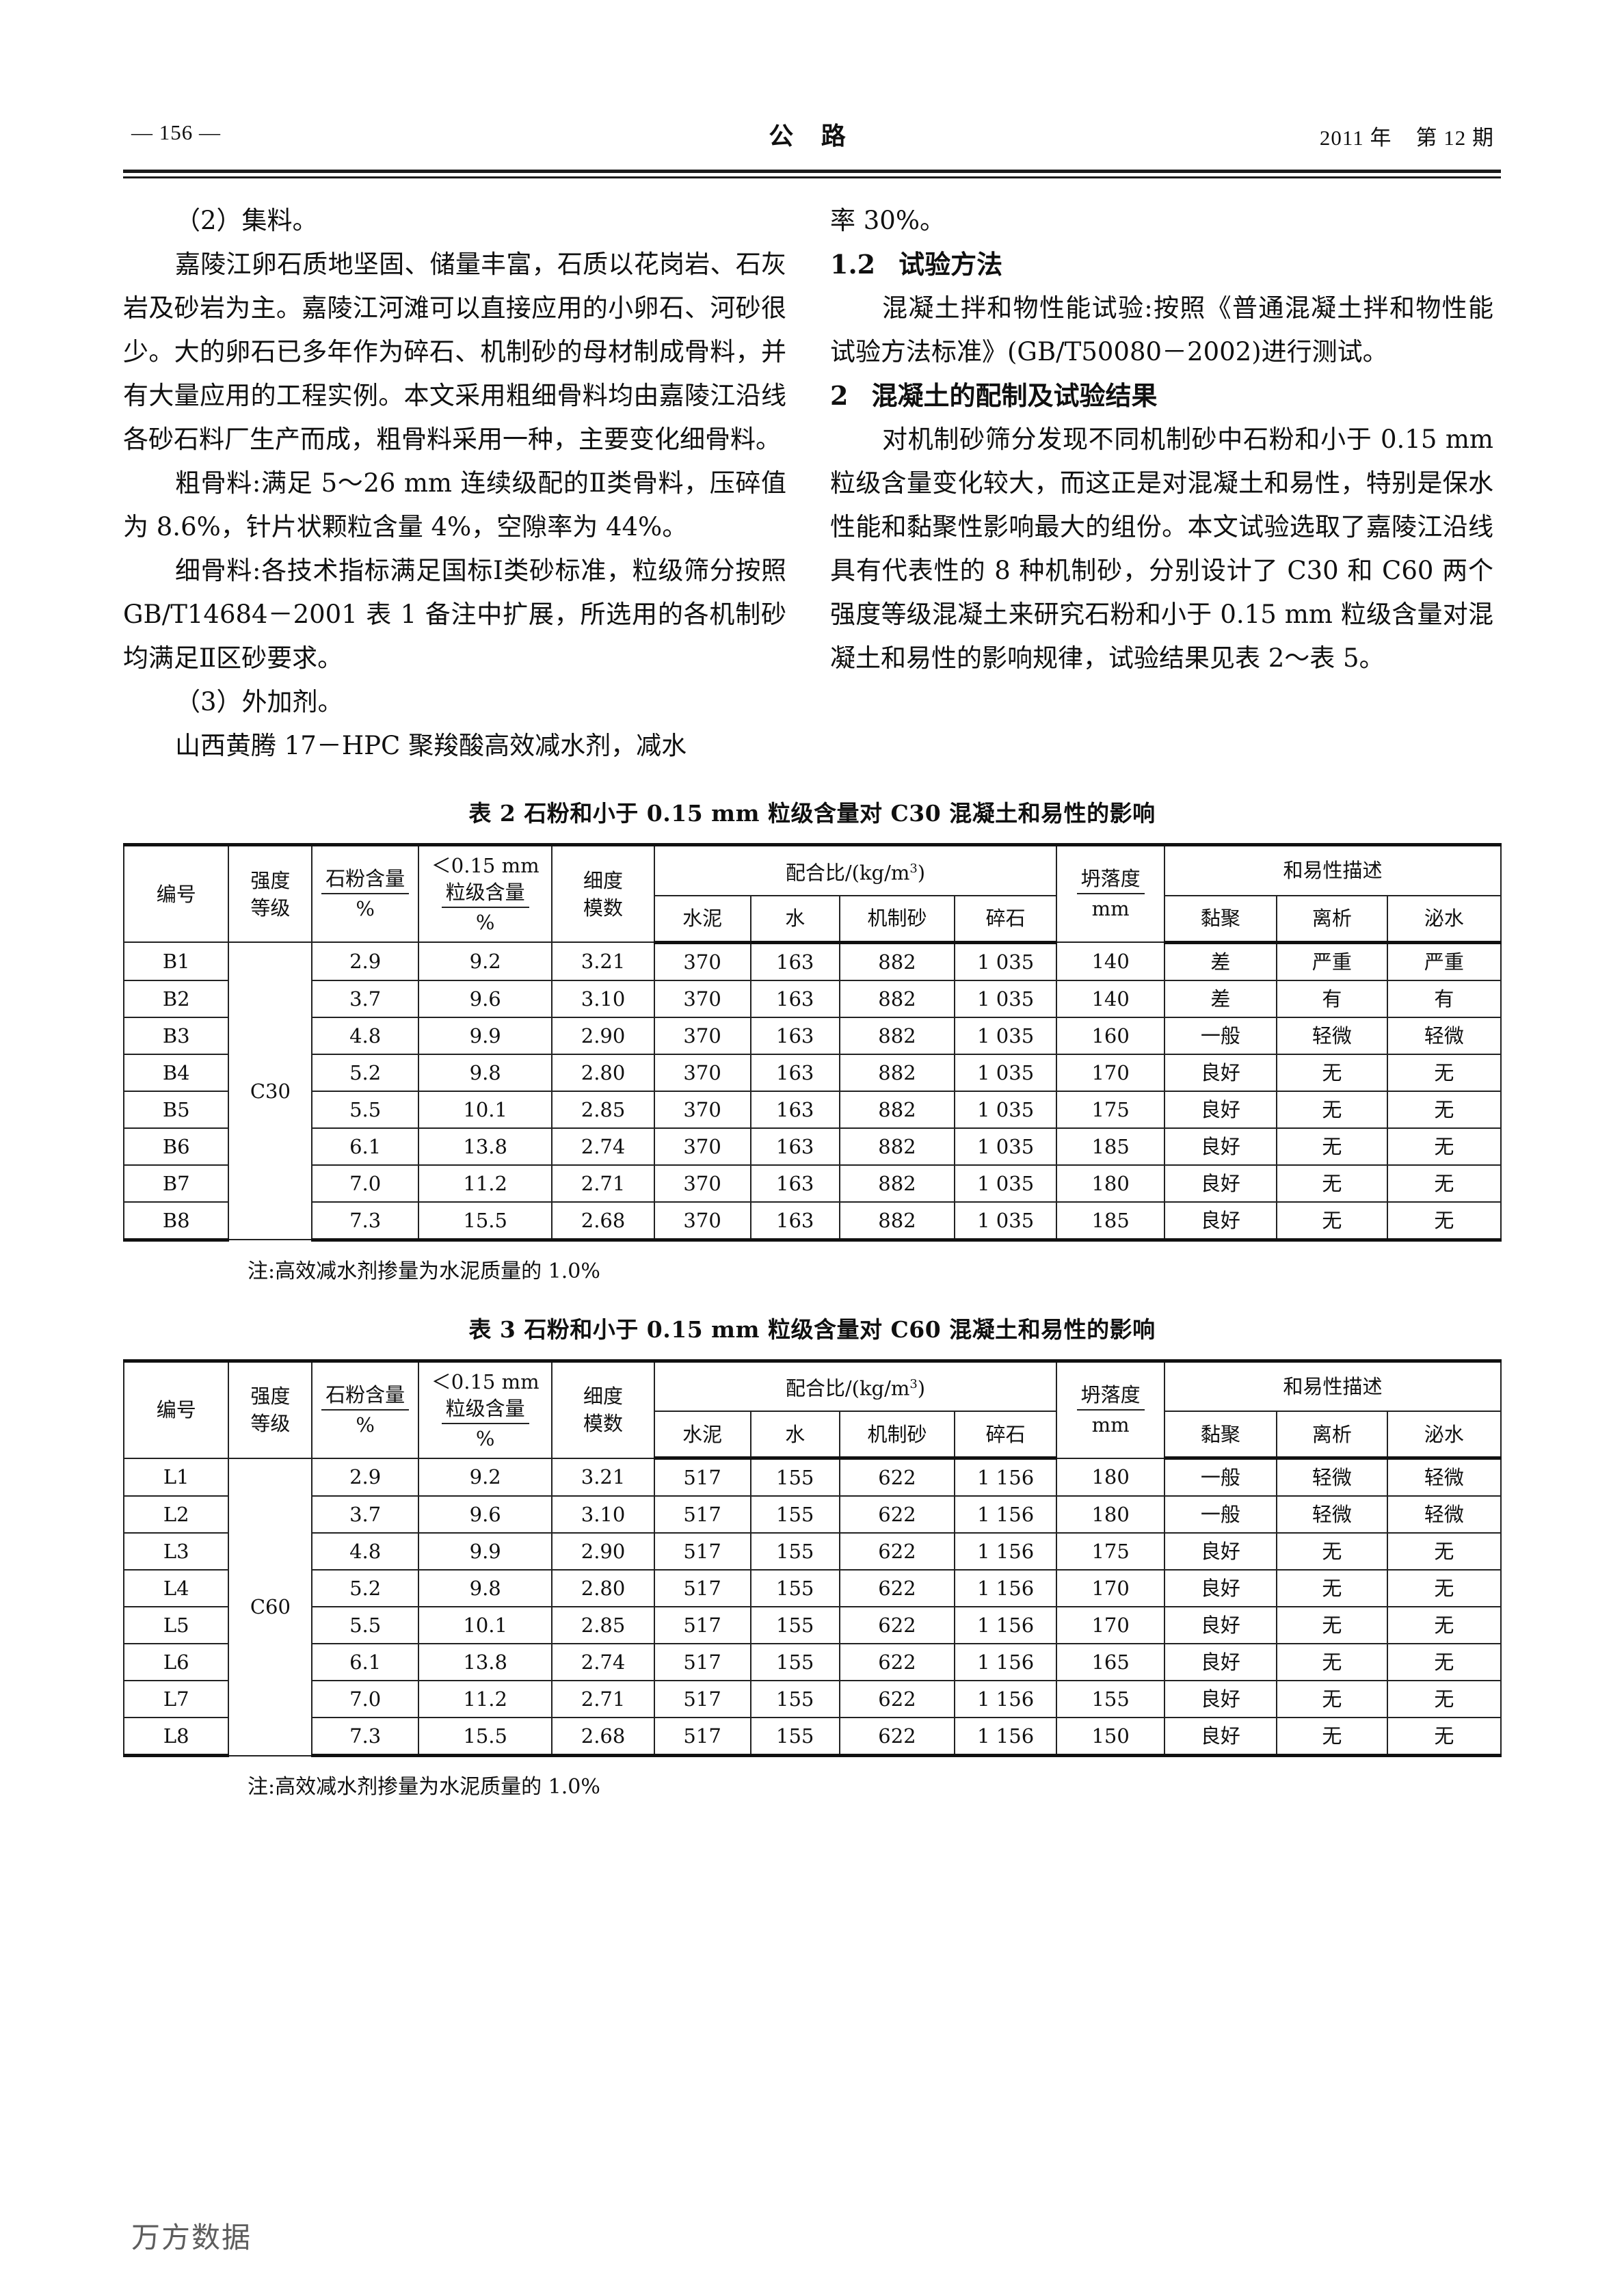 The height and width of the screenshot is (2285, 1624). What do you see at coordinates (1110, 1183) in the screenshot?
I see `t2-cell-slump: 180` at bounding box center [1110, 1183].